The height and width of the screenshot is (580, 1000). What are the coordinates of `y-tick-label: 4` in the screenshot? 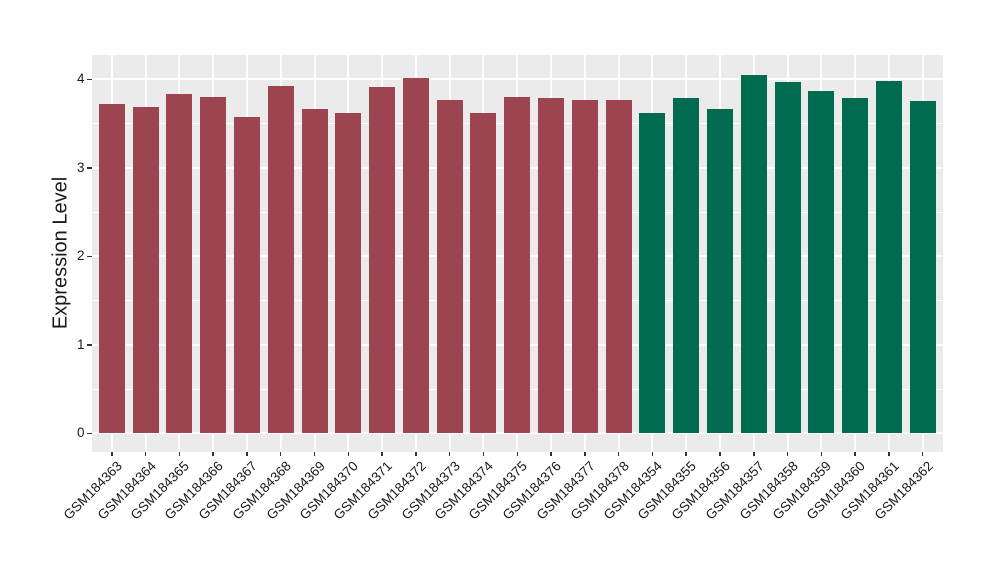 It's located at (80, 79).